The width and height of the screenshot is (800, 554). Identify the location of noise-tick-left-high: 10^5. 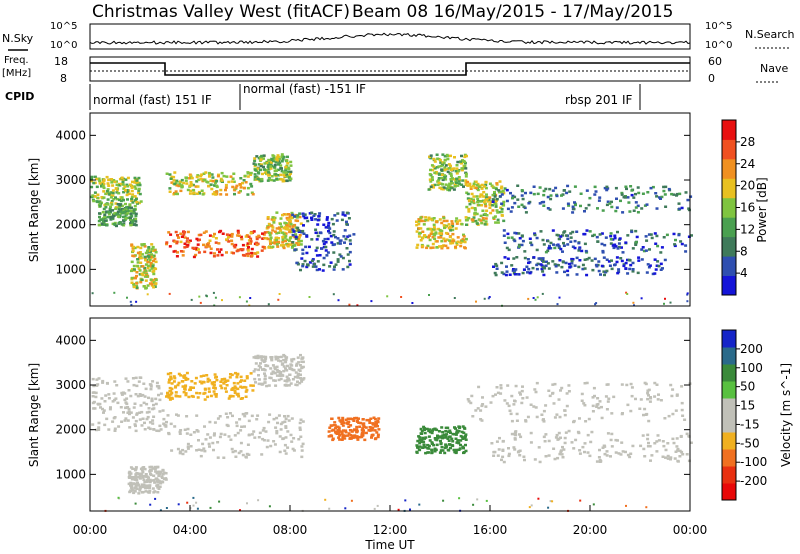
(63, 26).